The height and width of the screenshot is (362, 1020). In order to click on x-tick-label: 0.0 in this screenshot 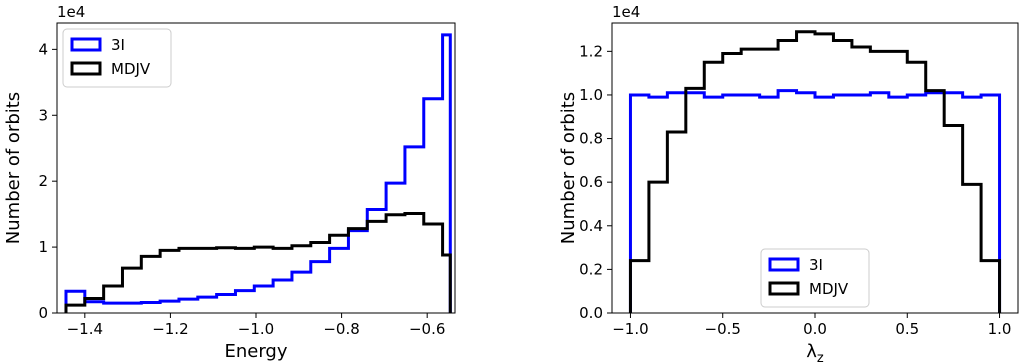, I will do `click(815, 329)`.